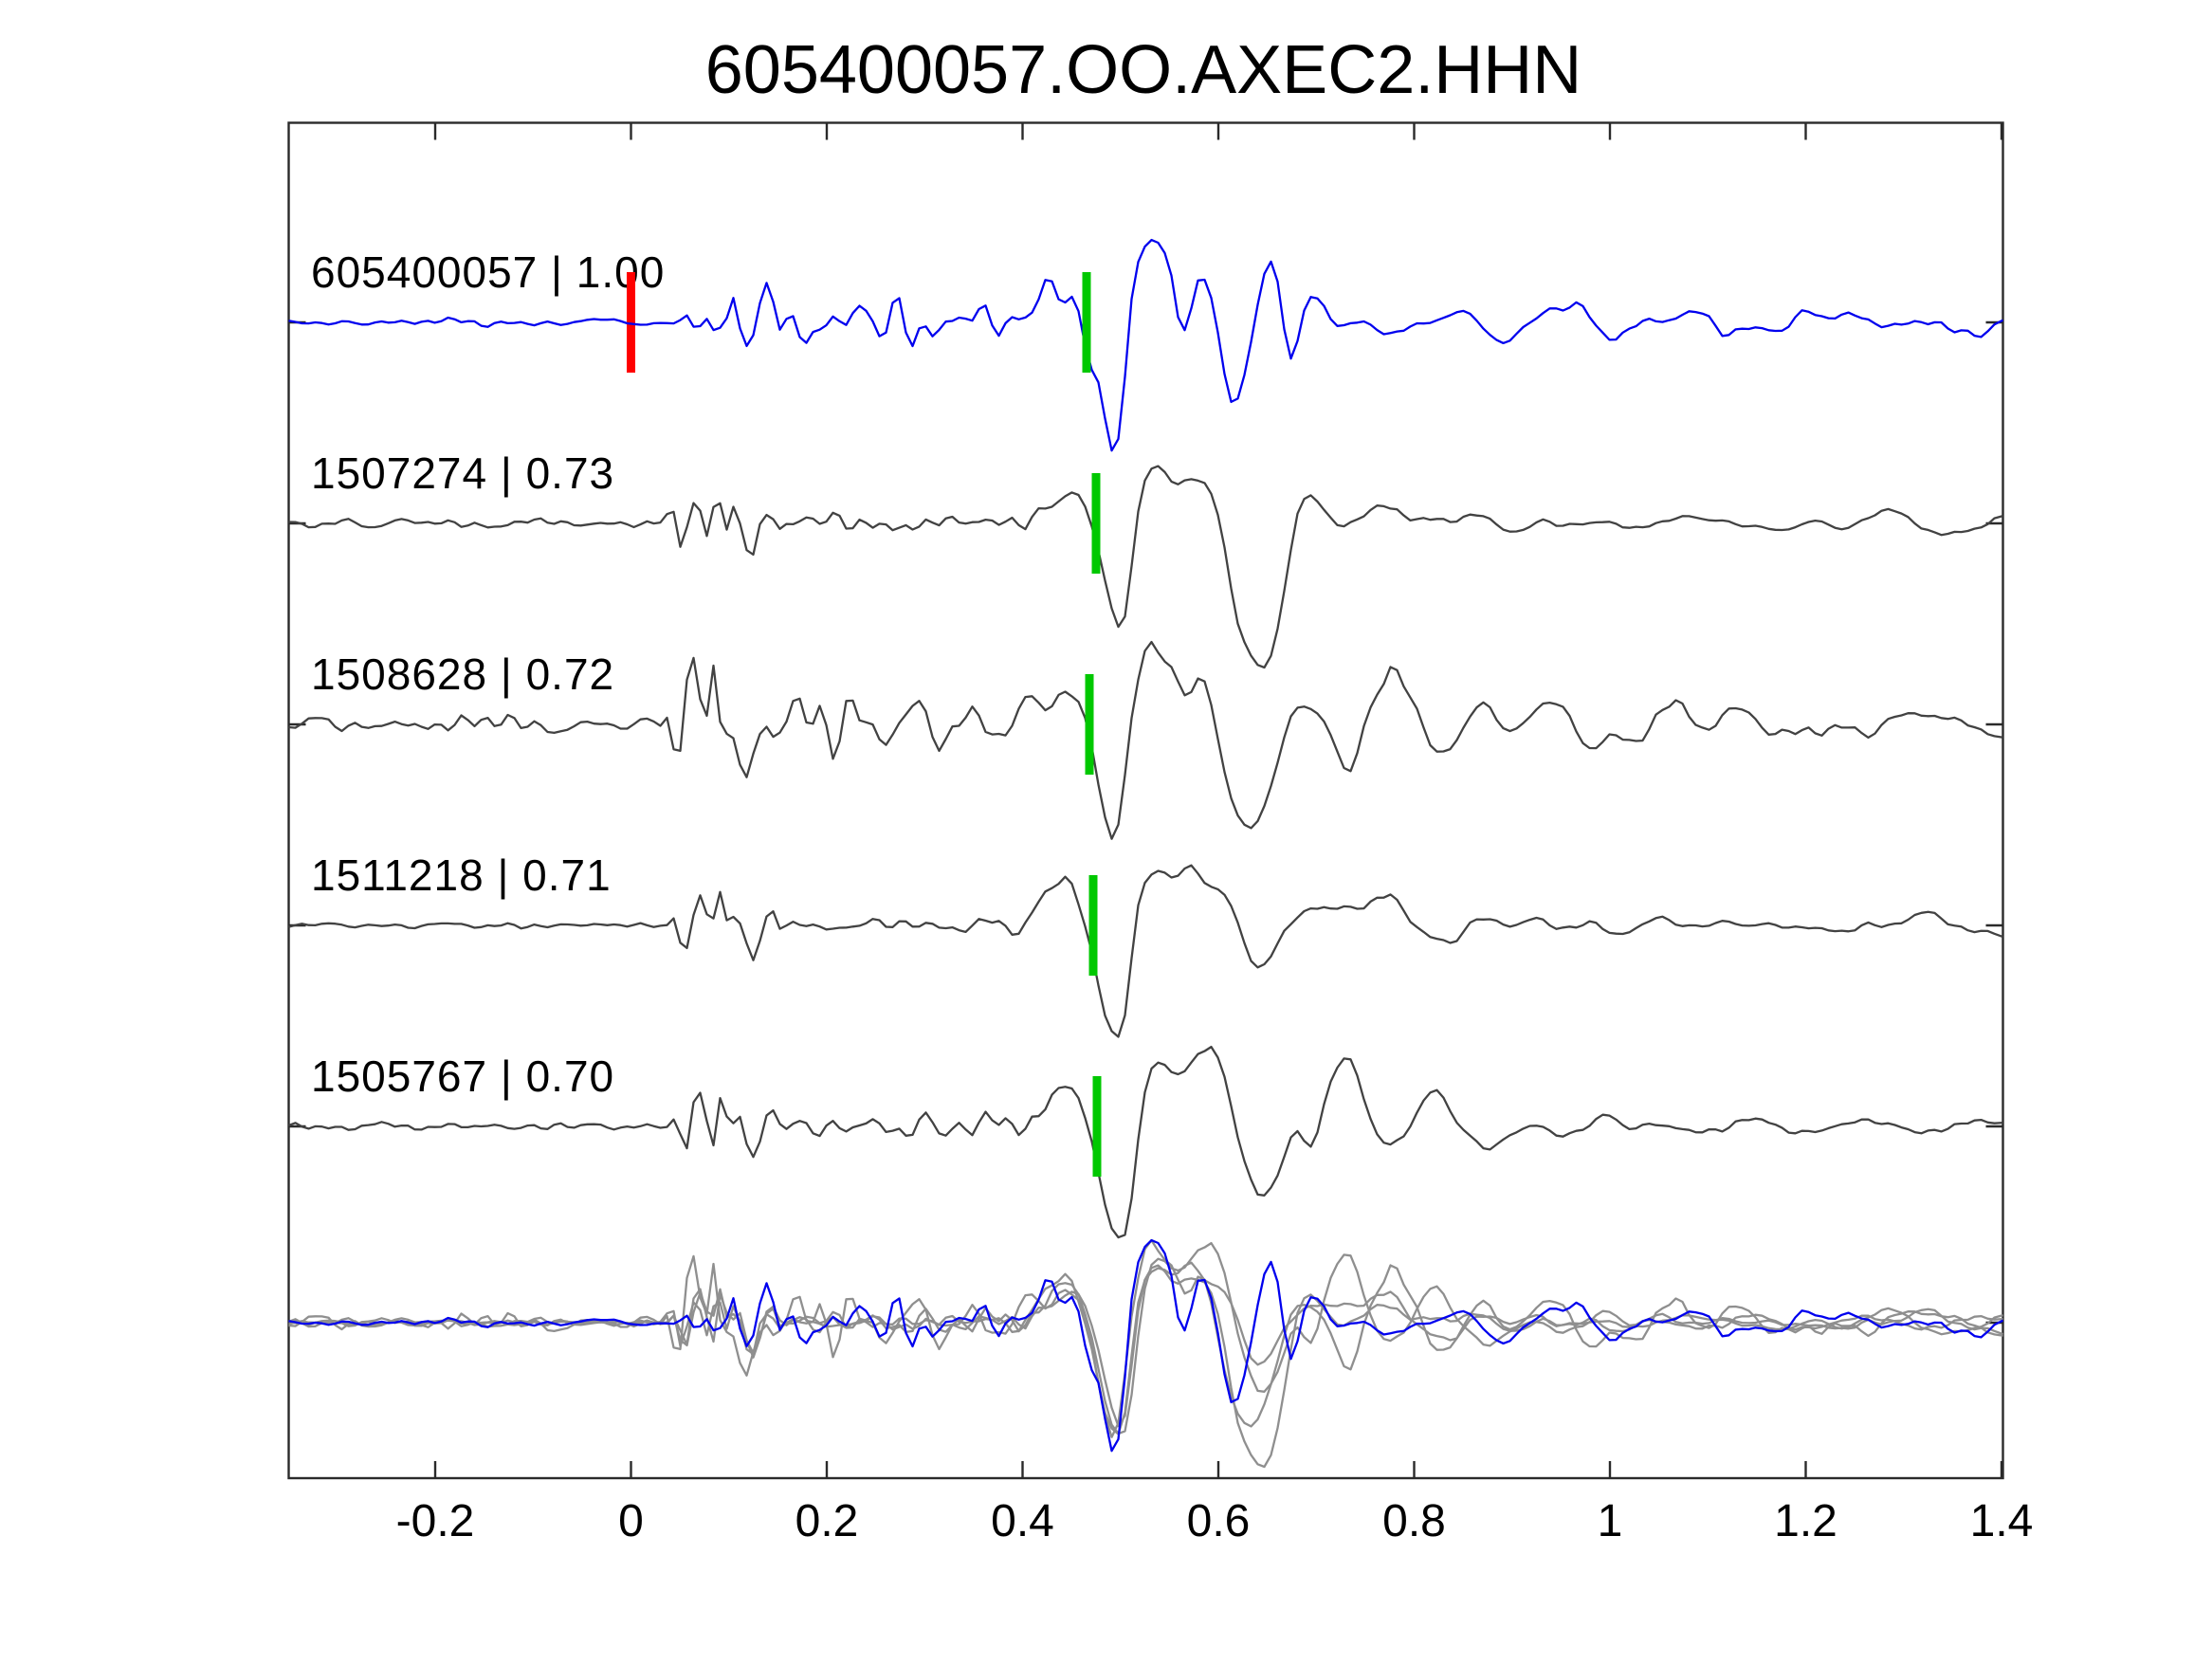 The height and width of the screenshot is (1664, 2212). Describe the element at coordinates (2002, 1521) in the screenshot. I see `svg-text: 1.4` at that location.